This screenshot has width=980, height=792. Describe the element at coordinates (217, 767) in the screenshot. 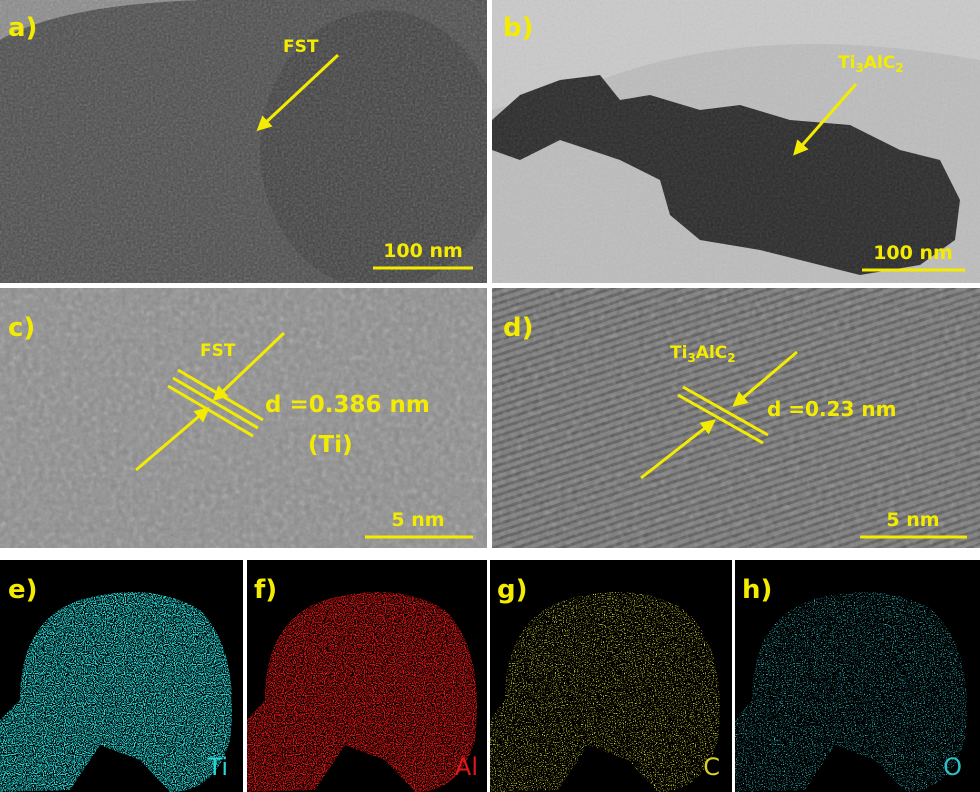

I see `element-name: Ti` at that location.